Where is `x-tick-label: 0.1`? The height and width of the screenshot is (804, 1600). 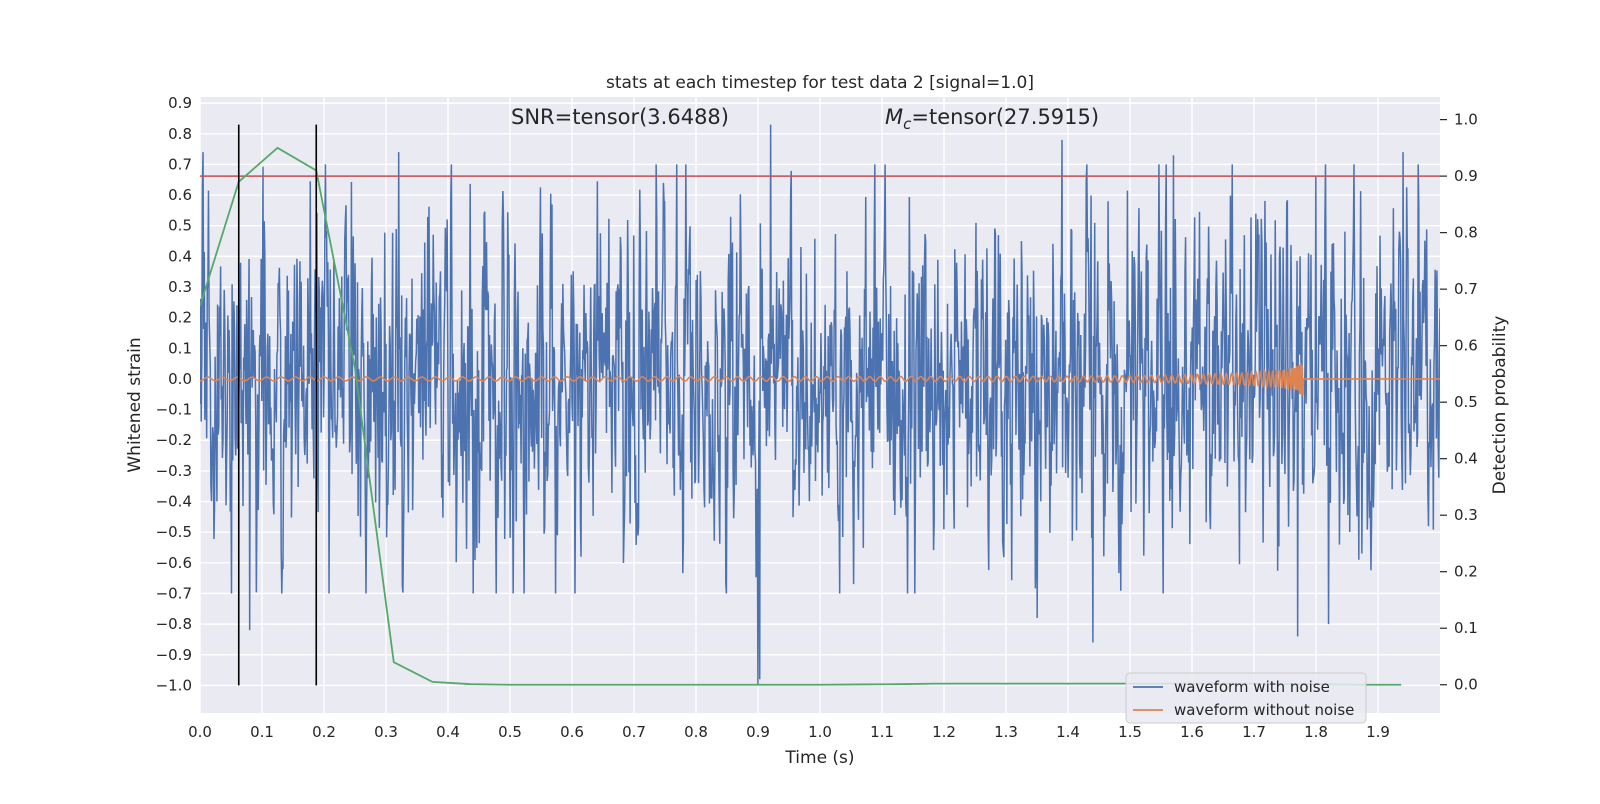
x-tick-label: 0.1 is located at coordinates (262, 732).